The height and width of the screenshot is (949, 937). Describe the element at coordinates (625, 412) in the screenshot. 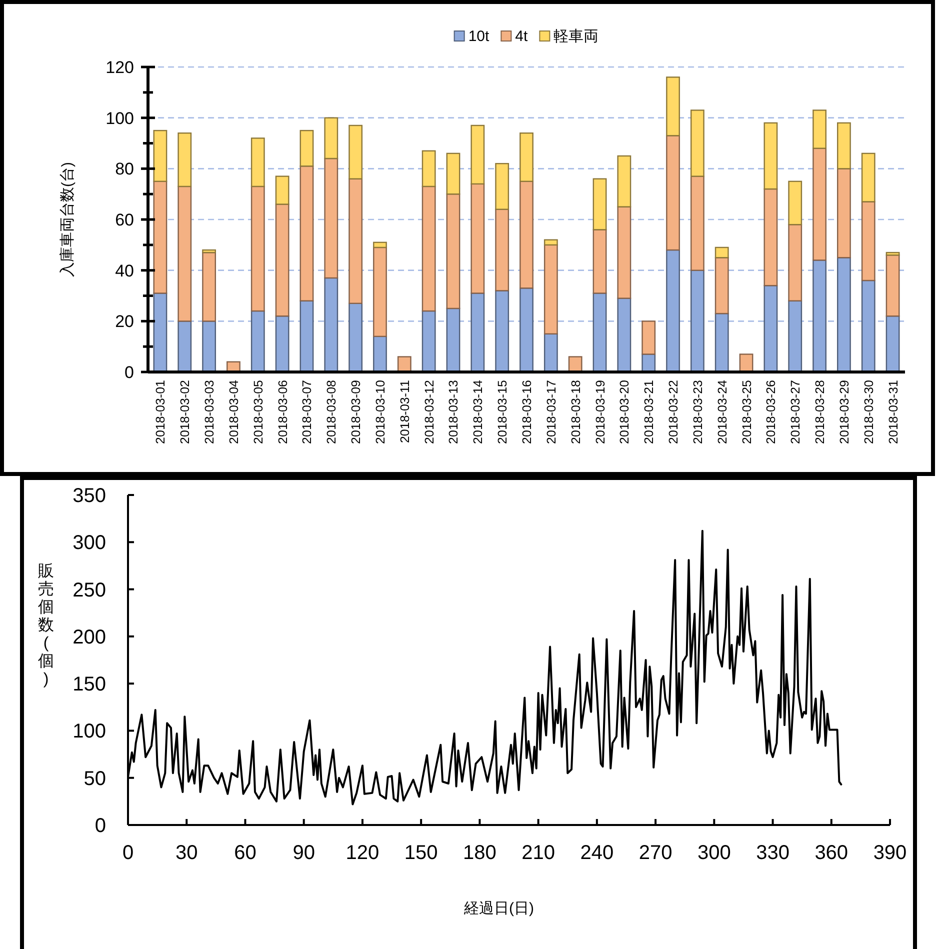

I see `x-tick-label: 2018-03-20` at that location.